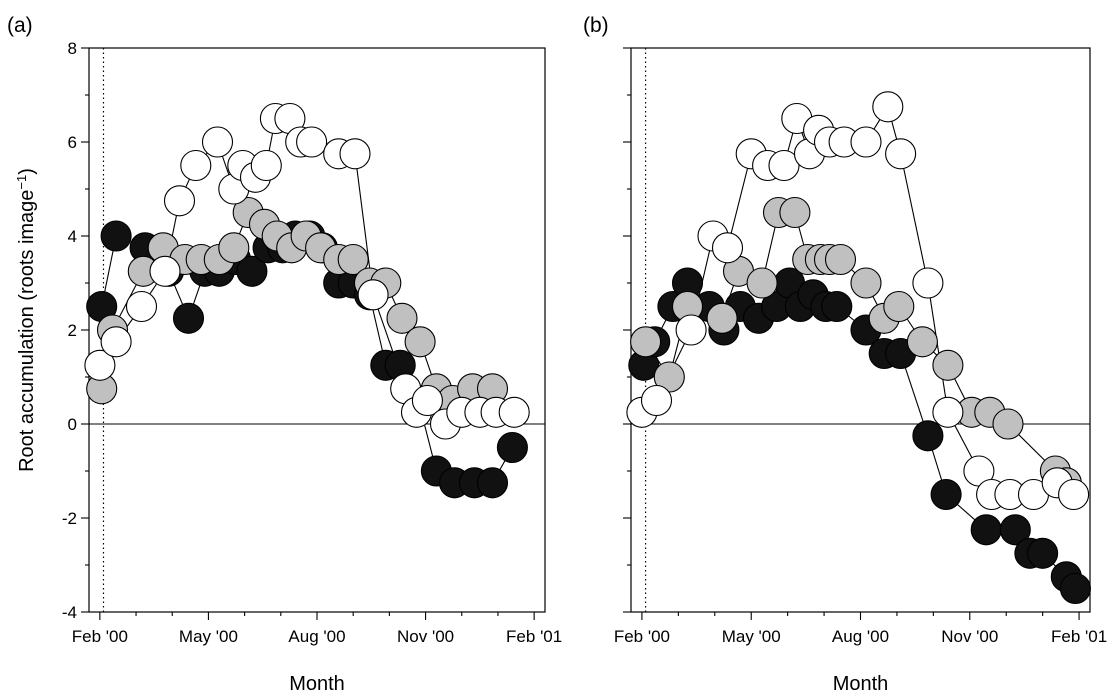 This screenshot has width=1116, height=697. I want to click on panel-label: (b), so click(596, 25).